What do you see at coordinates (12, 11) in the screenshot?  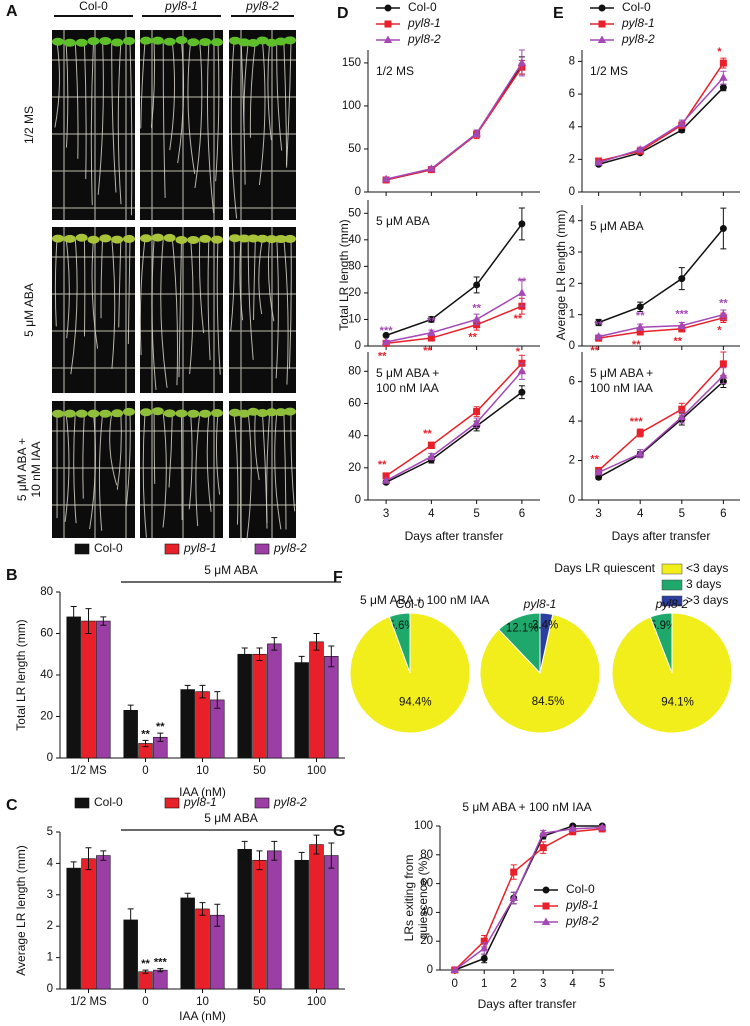 I see `panel-label: A` at bounding box center [12, 11].